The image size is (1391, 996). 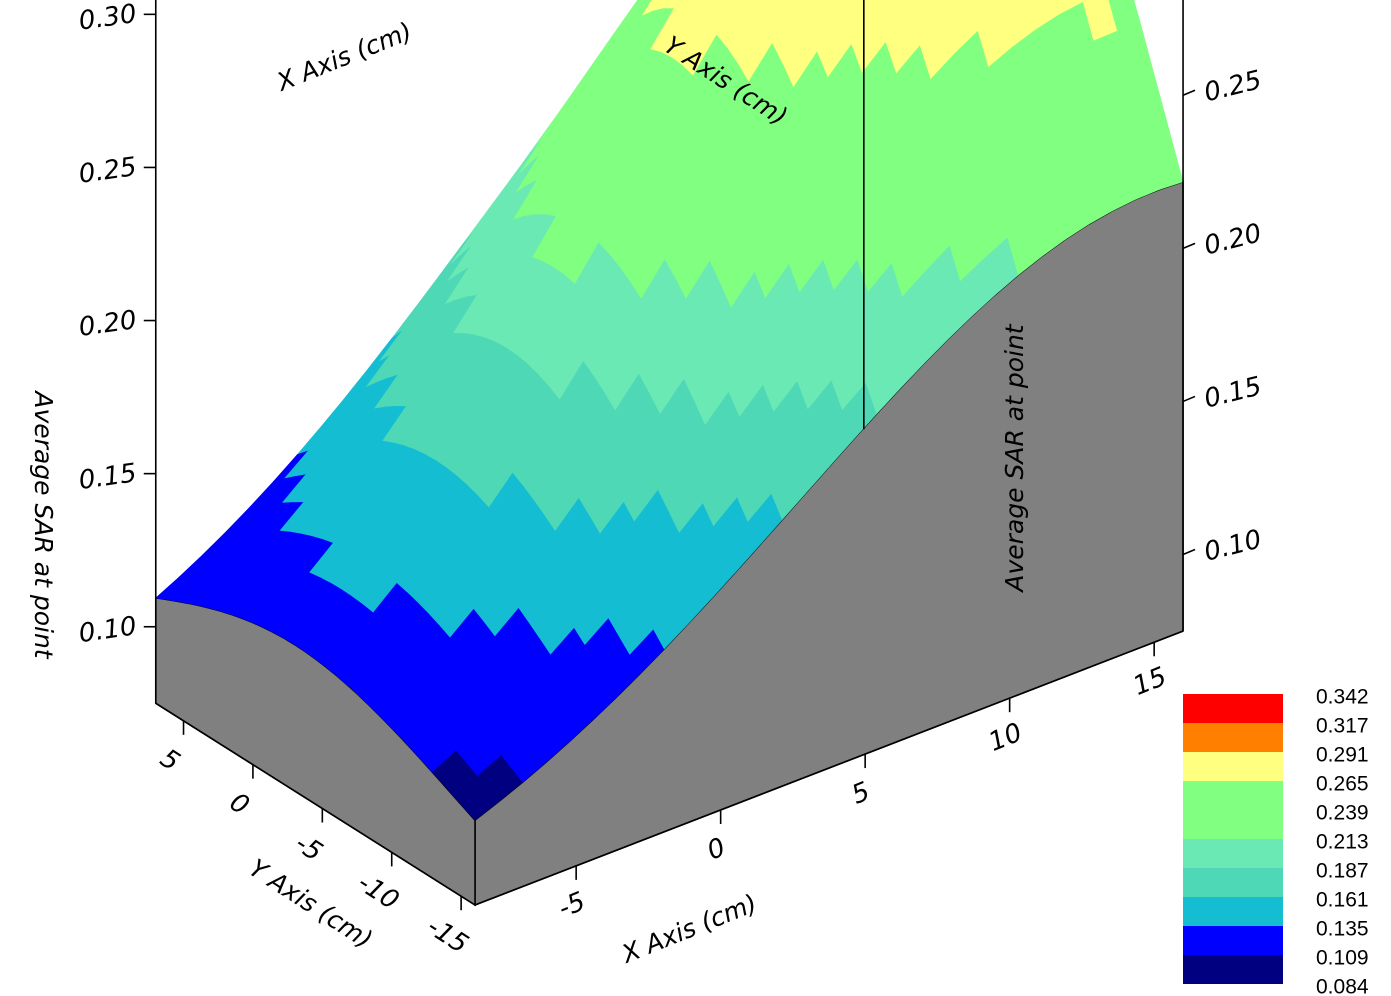 What do you see at coordinates (108, 324) in the screenshot?
I see `z-tick-label-left: 0.20` at bounding box center [108, 324].